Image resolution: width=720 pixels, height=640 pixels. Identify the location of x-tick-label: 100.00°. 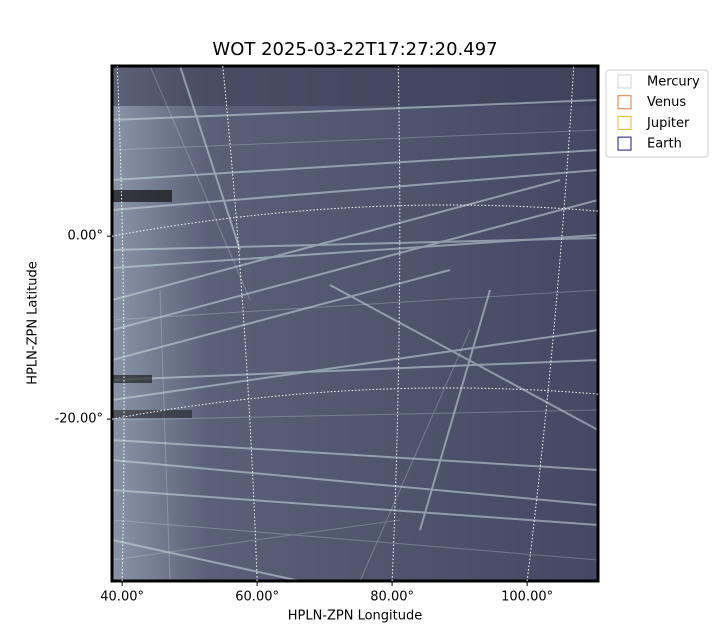
(527, 597).